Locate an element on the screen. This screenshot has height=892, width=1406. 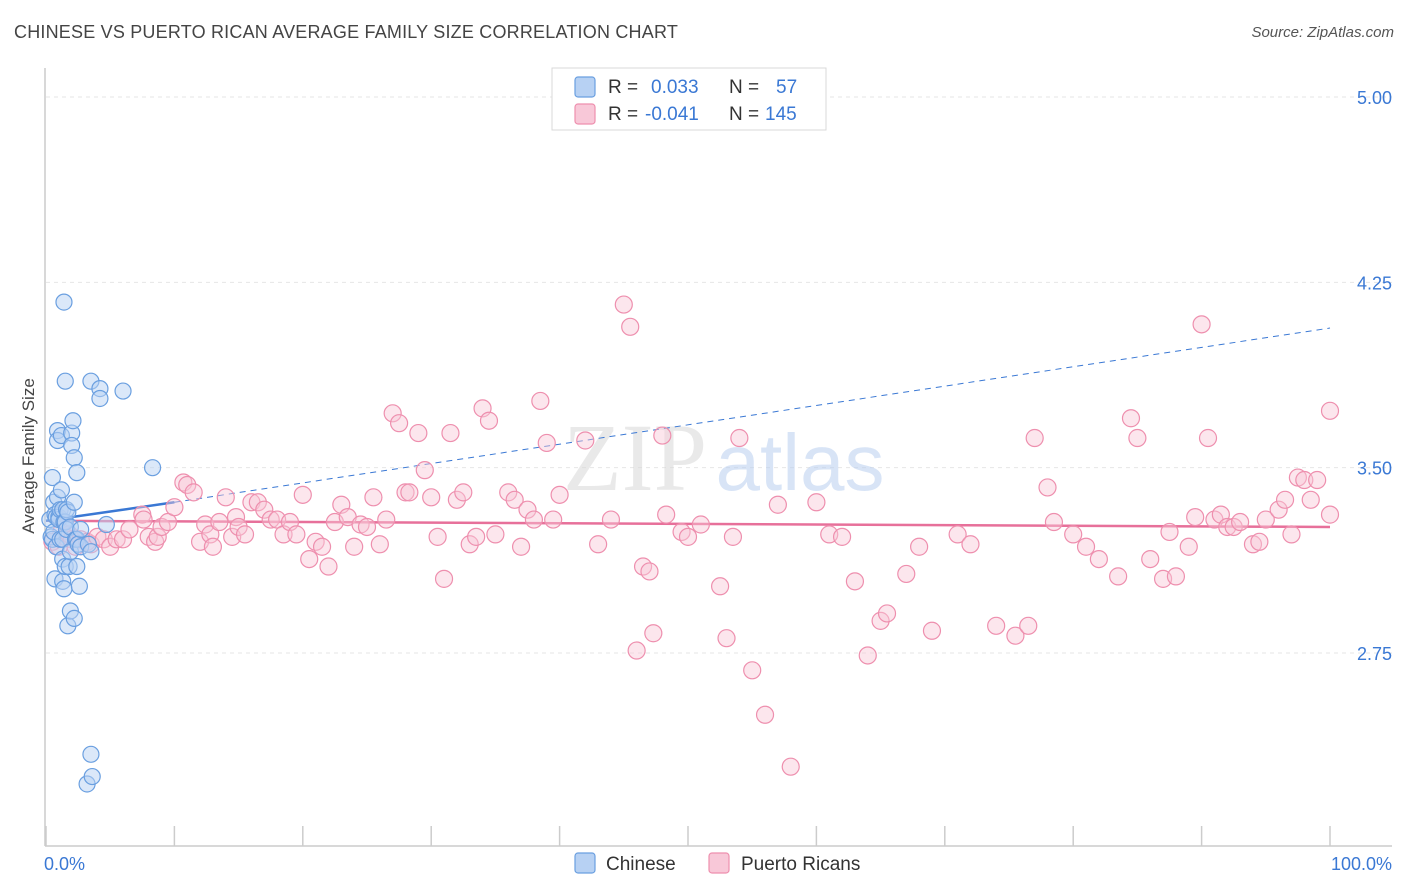
legend-n-label-1: N = is located at coordinates (744, 87).